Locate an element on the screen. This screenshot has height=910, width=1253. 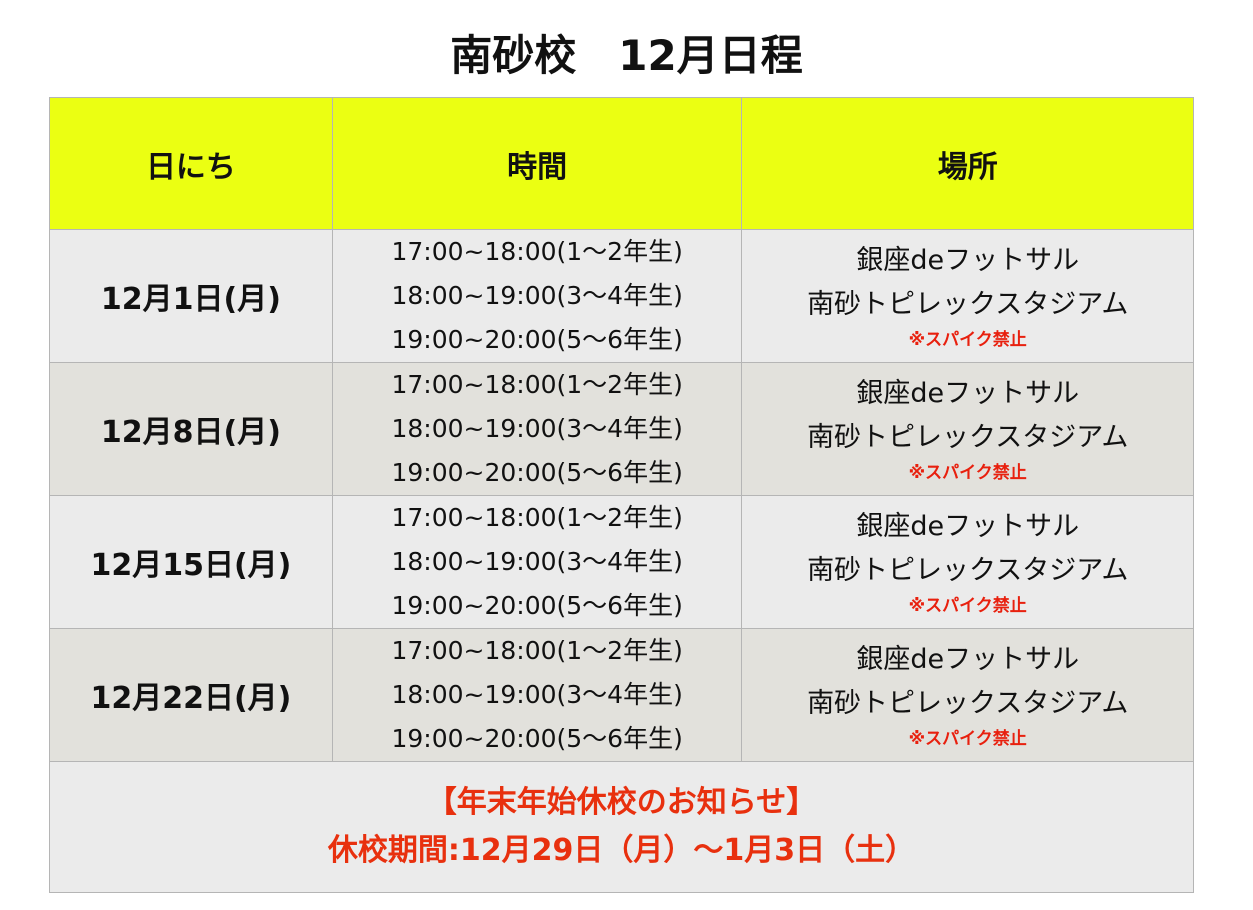
date-cell: 12月8日(月) is located at coordinates (191, 429).